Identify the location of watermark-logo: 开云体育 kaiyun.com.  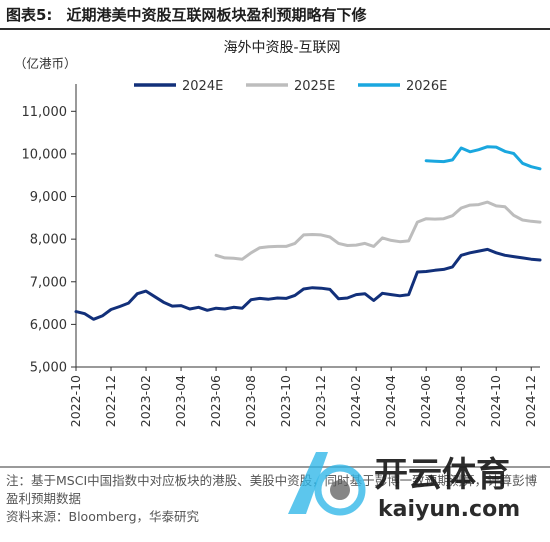
(404, 487).